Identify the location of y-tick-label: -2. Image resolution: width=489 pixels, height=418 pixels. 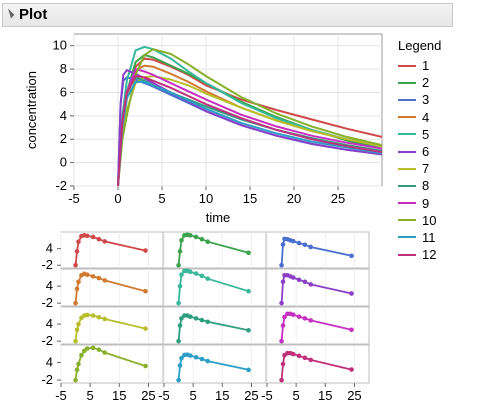
(61, 185).